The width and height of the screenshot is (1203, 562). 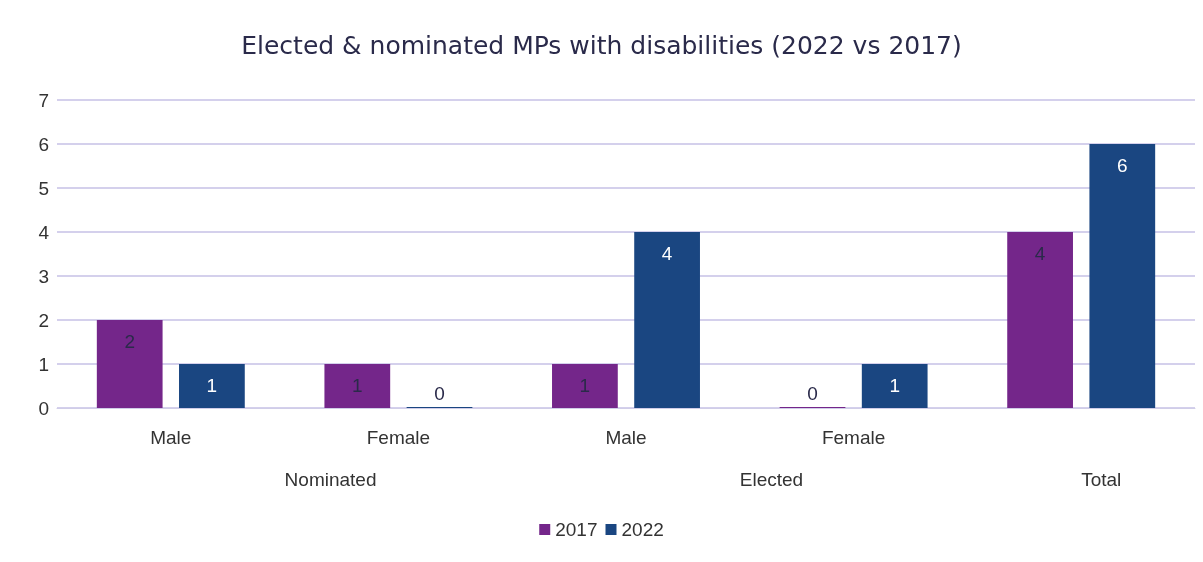 I want to click on chart-title: Elected & nominated MPs with disabilities (2022 vs 2017), so click(x=601, y=45).